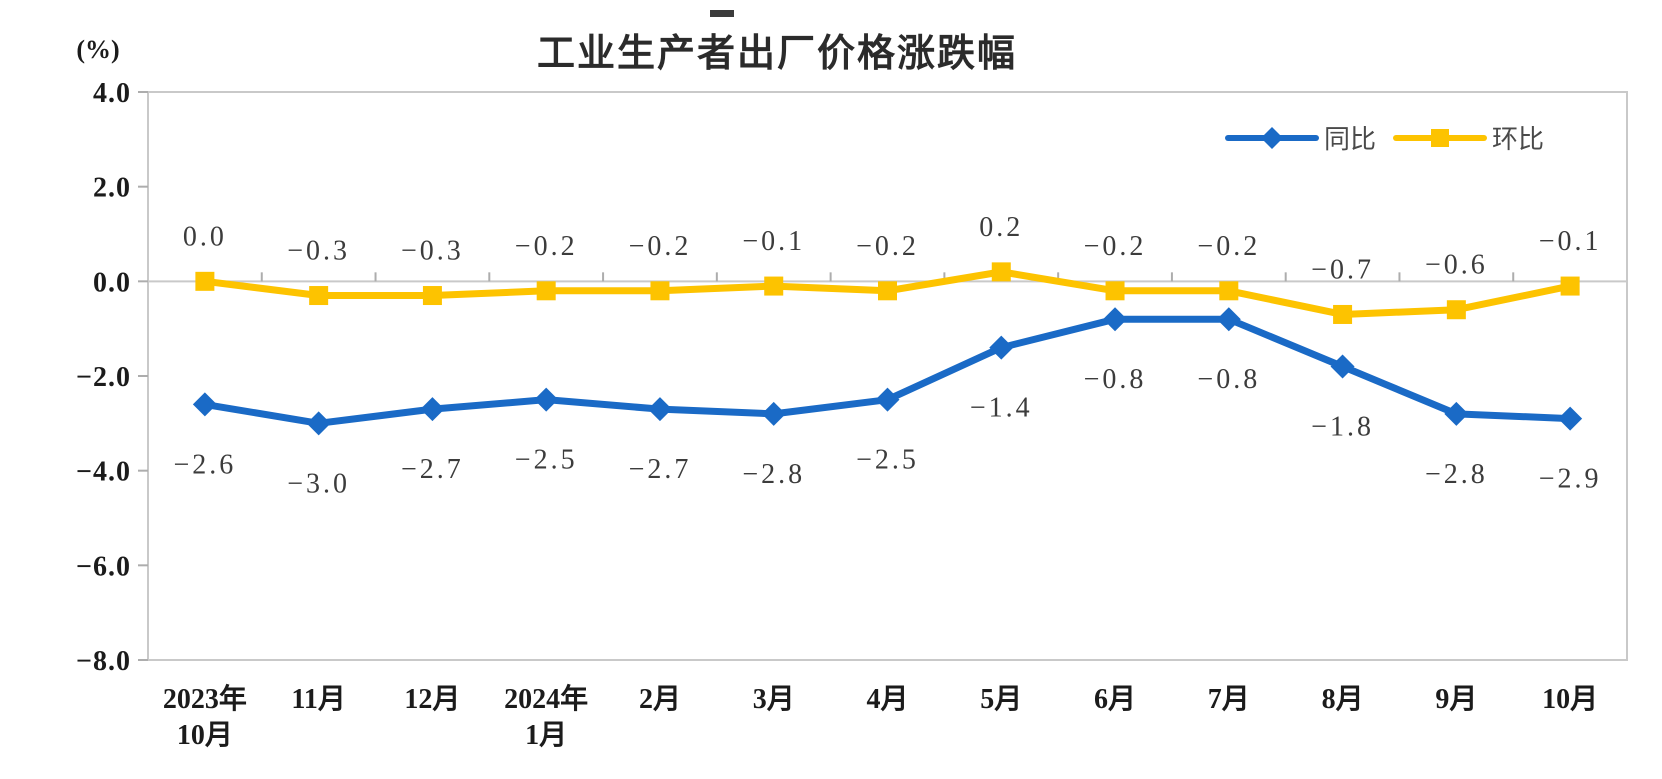  Describe the element at coordinates (112, 188) in the screenshot. I see `y-axis-tick-label: 2.0` at that location.